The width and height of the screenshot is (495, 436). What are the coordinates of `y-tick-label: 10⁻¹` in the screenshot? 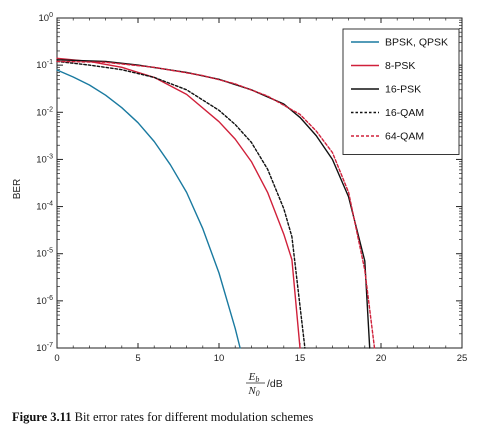 It's located at (44, 65).